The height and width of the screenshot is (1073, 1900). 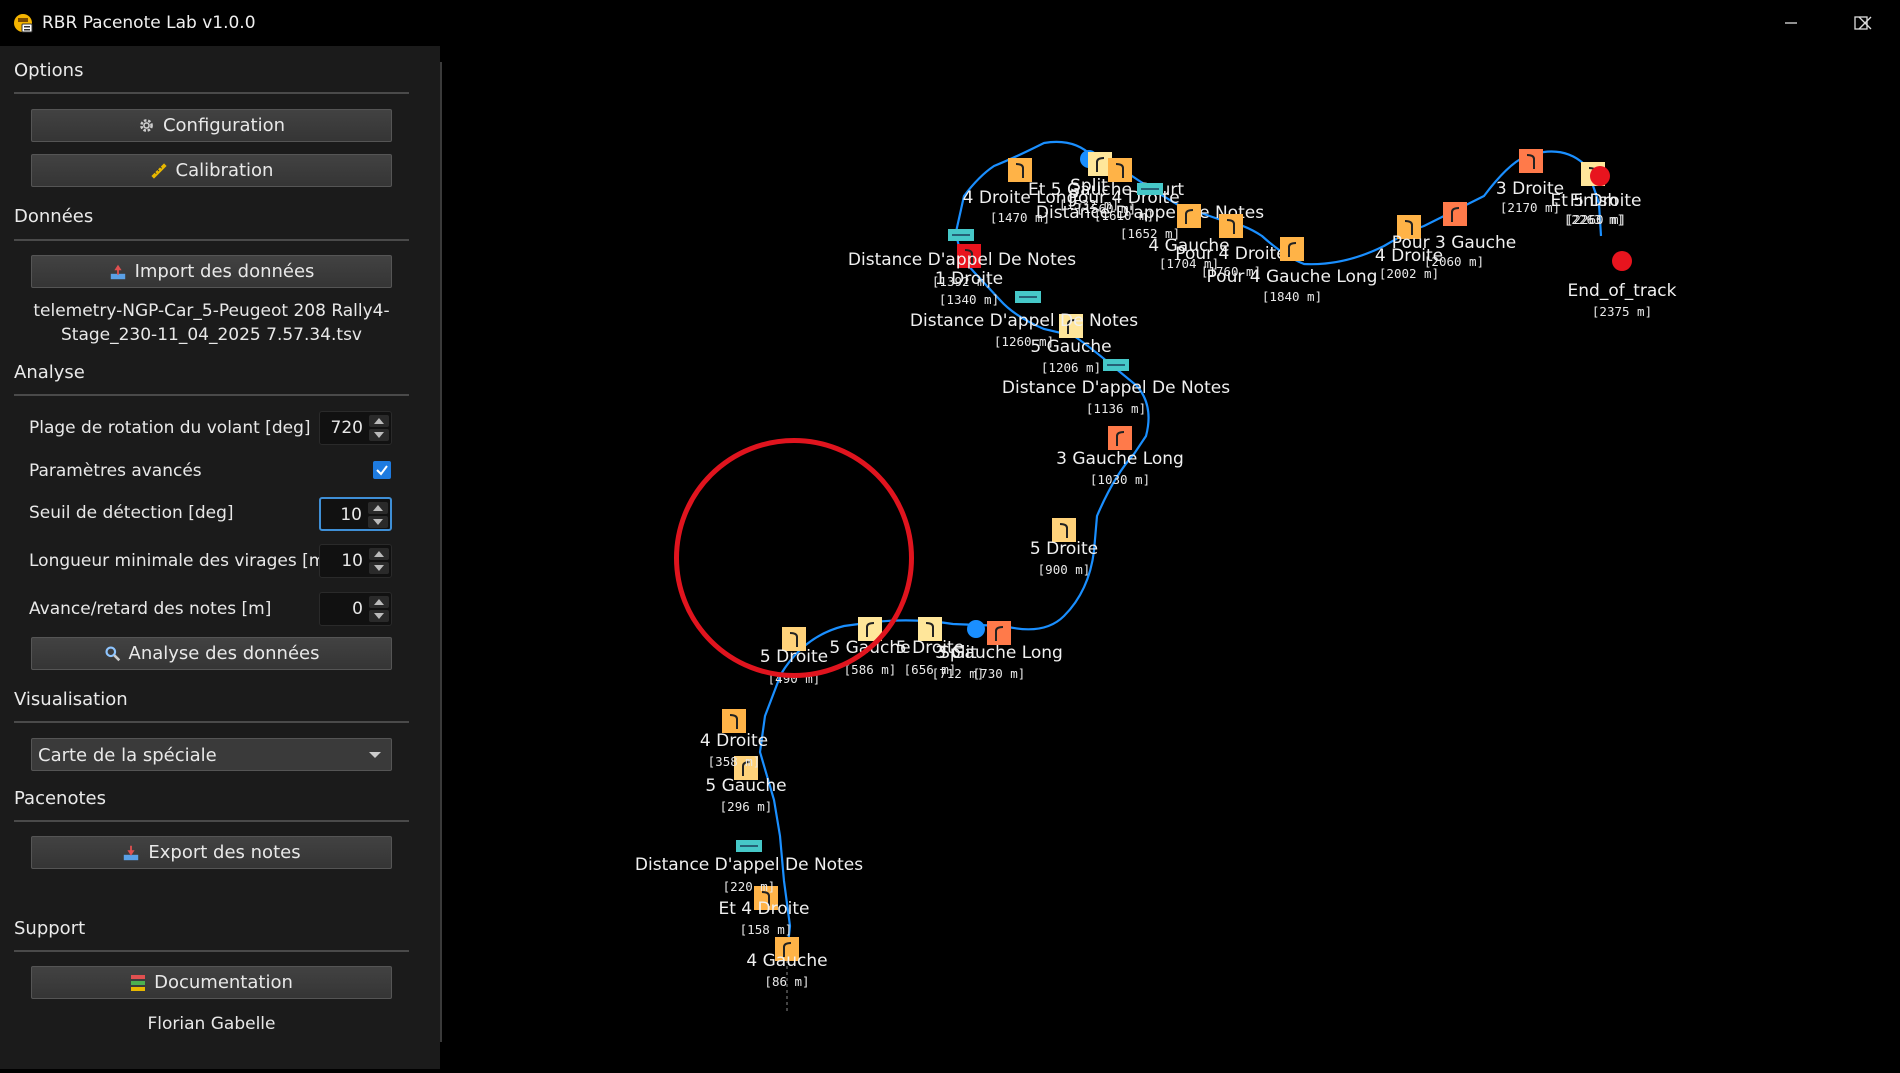 I want to click on note-offset-spinbox: 0, so click(x=355, y=609).